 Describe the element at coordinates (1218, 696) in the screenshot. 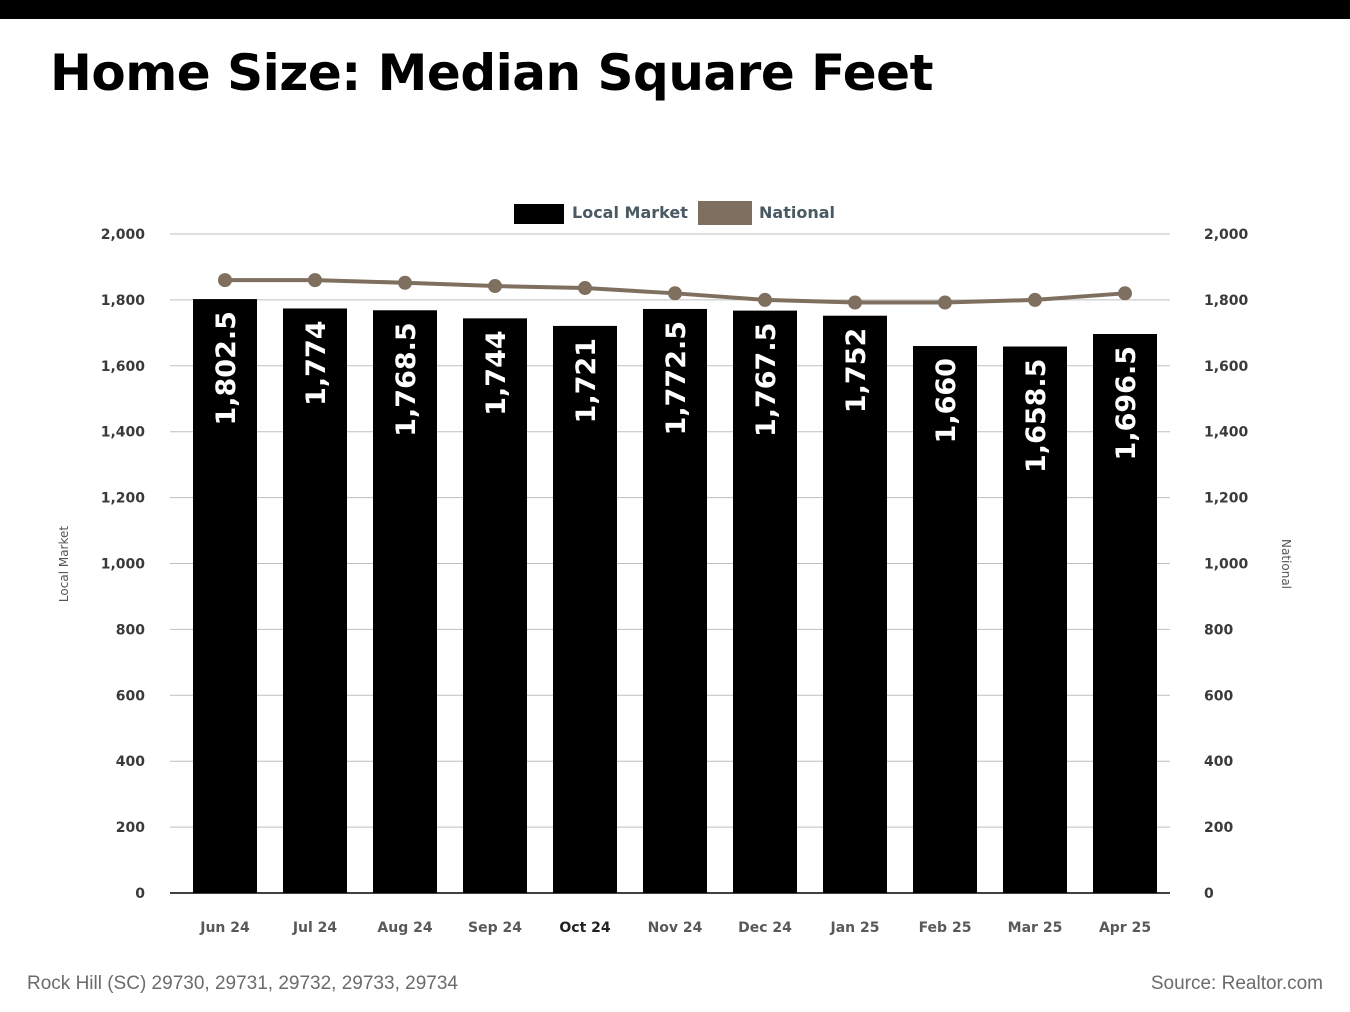

I see `y-tick-label-right: 600` at that location.